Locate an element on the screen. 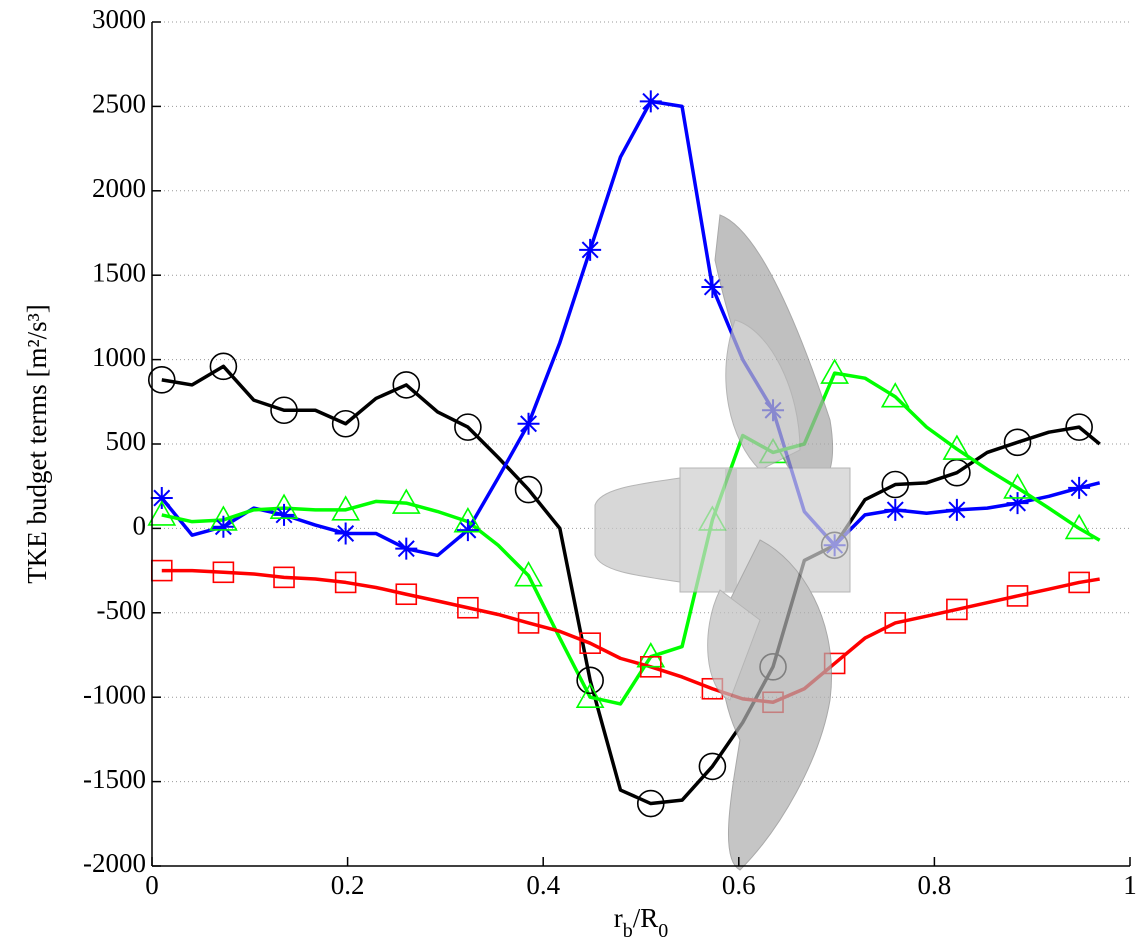 The image size is (1141, 945). x-axis-label-part: b is located at coordinates (628, 931).